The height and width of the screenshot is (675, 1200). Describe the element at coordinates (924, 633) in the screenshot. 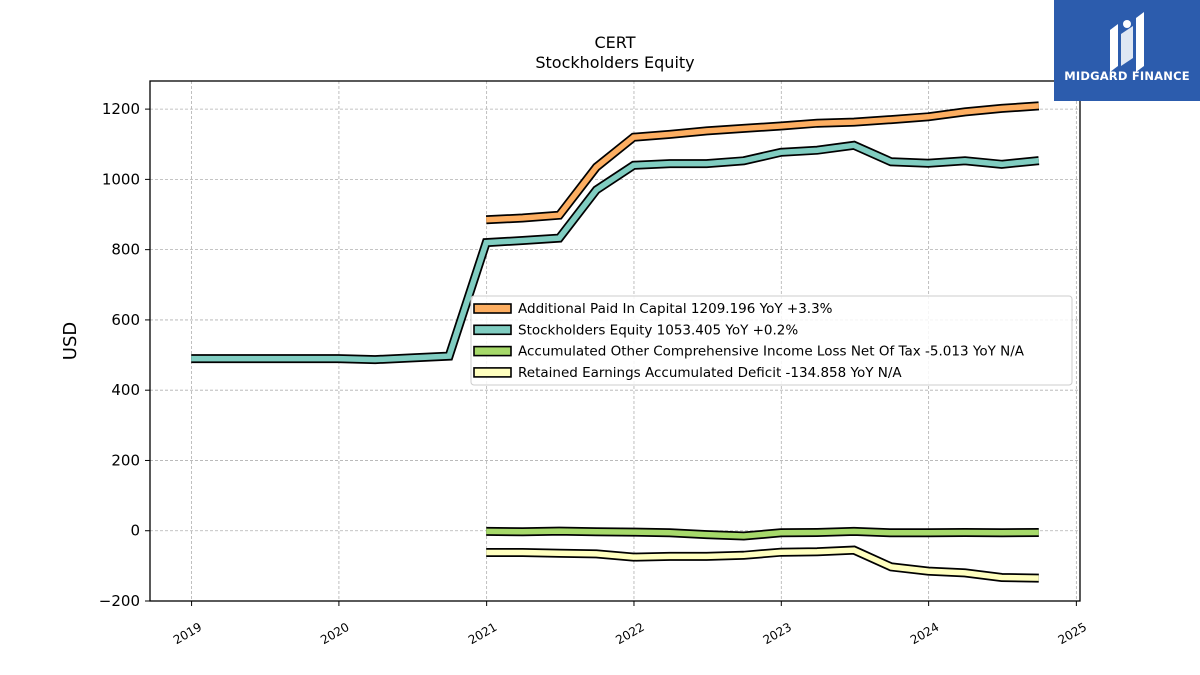

I see `x-tick-label: 2024` at that location.